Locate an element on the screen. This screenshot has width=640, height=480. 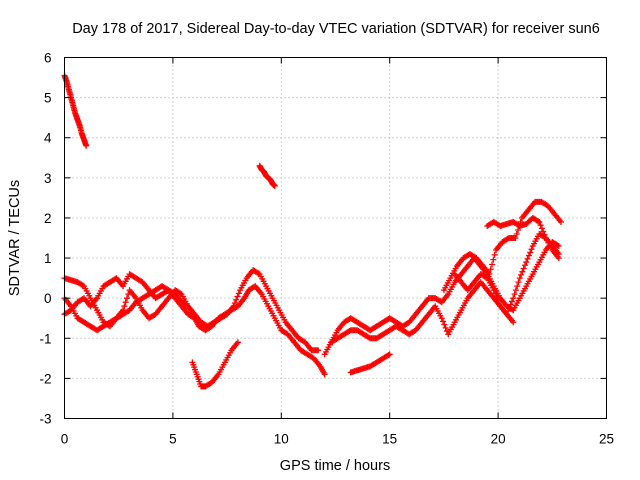
y-tick-label: 1 is located at coordinates (48, 258).